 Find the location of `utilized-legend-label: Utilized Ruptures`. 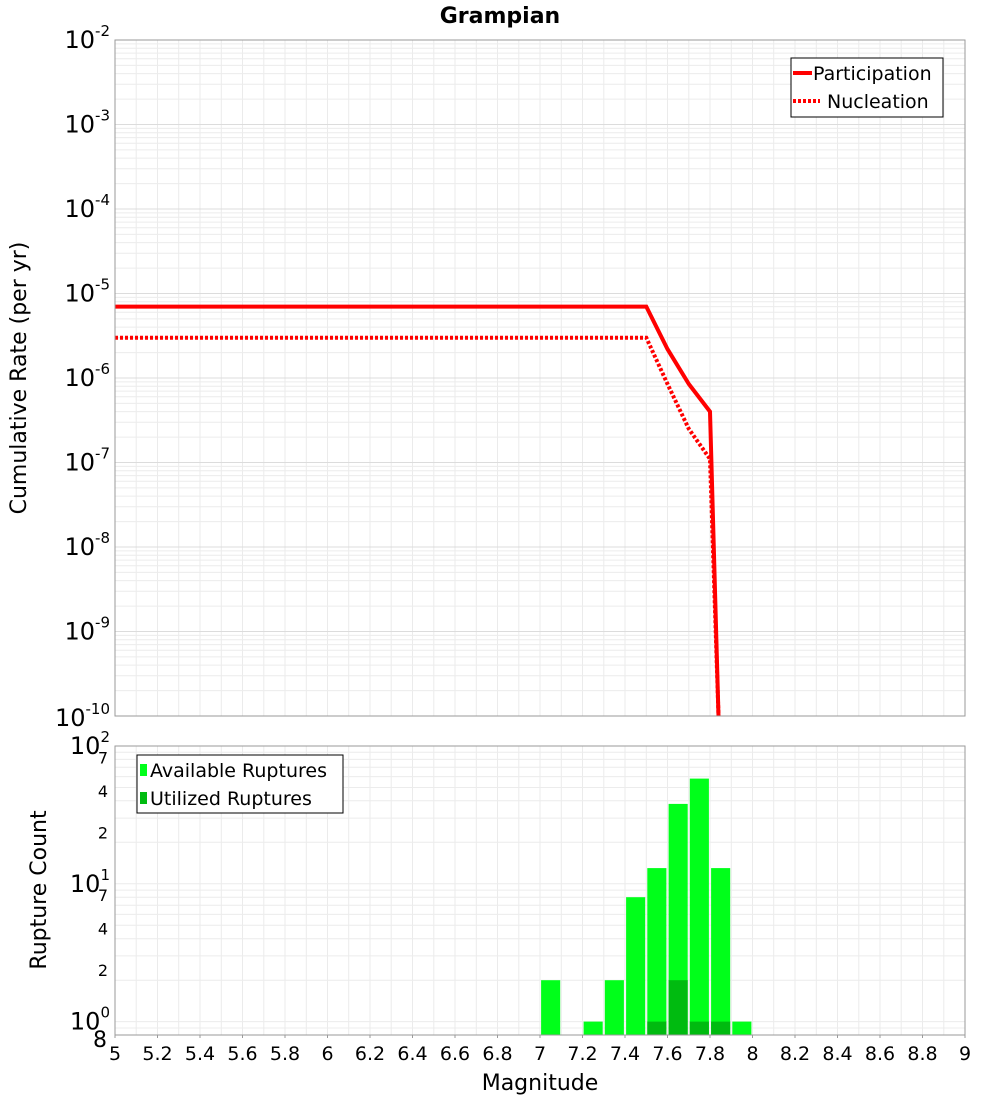

utilized-legend-label: Utilized Ruptures is located at coordinates (231, 799).